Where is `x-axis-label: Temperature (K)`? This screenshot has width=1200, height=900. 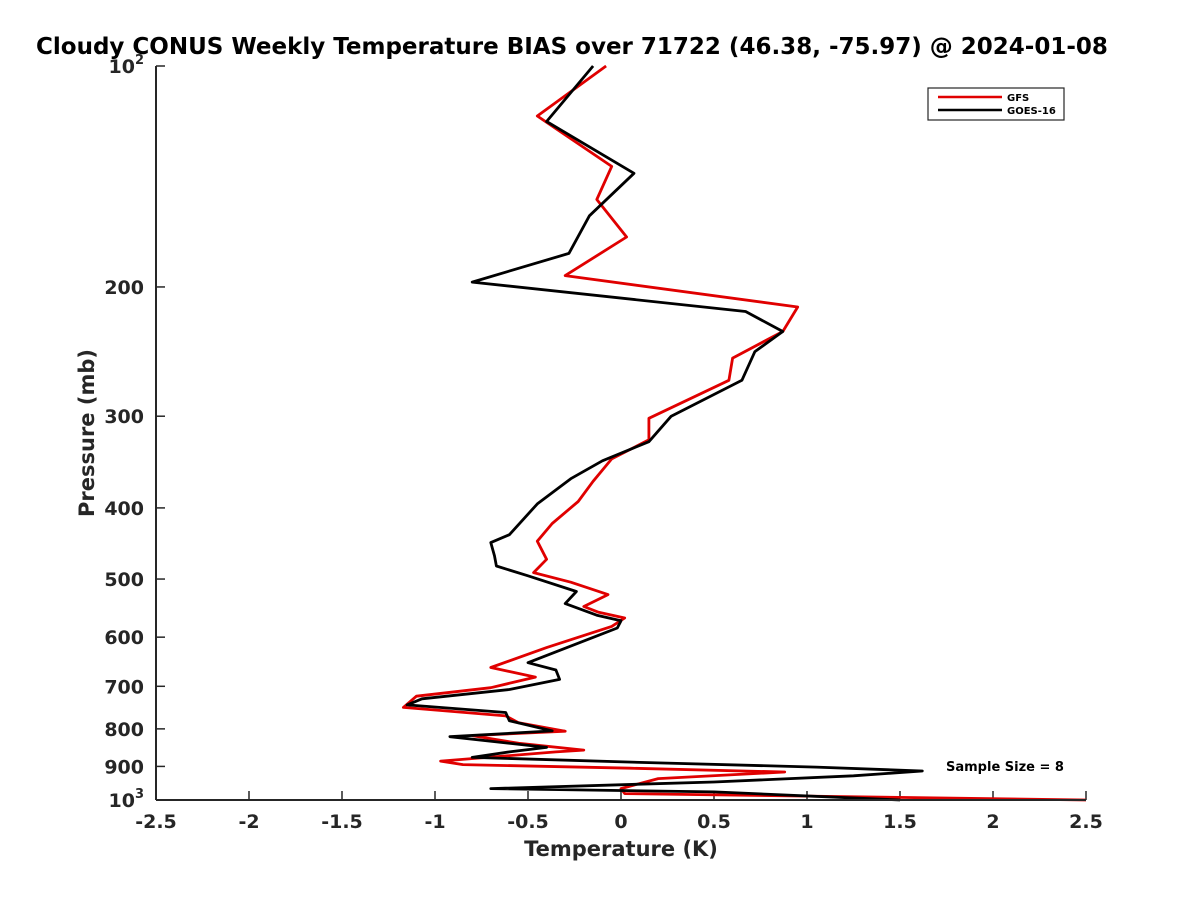
x-axis-label: Temperature (K) is located at coordinates (621, 849).